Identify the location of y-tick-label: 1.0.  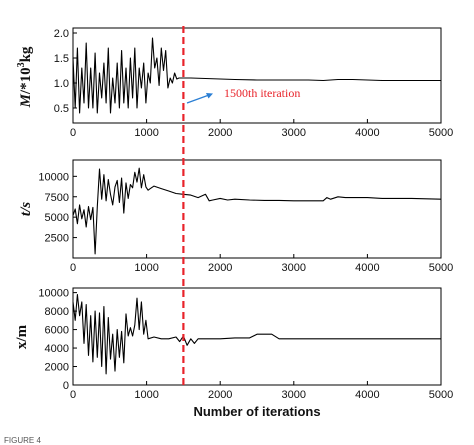
(61, 84).